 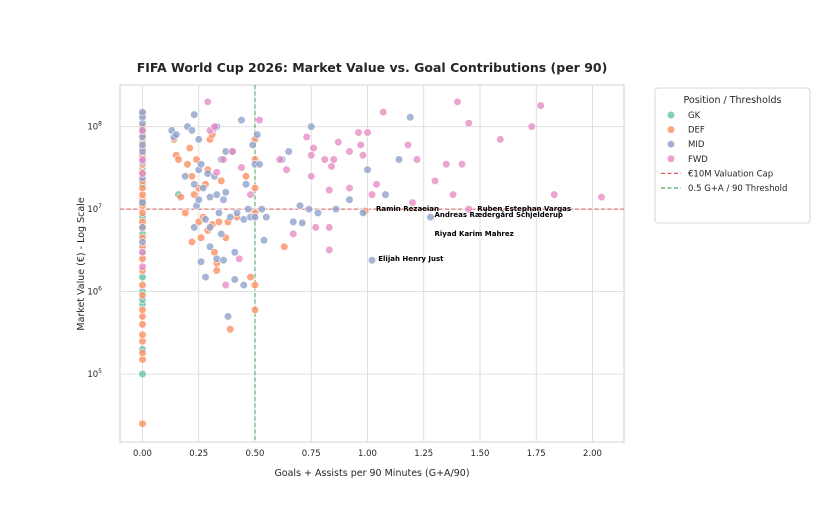 What do you see at coordinates (536, 454) in the screenshot?
I see `x-tick-label: 1.75` at bounding box center [536, 454].